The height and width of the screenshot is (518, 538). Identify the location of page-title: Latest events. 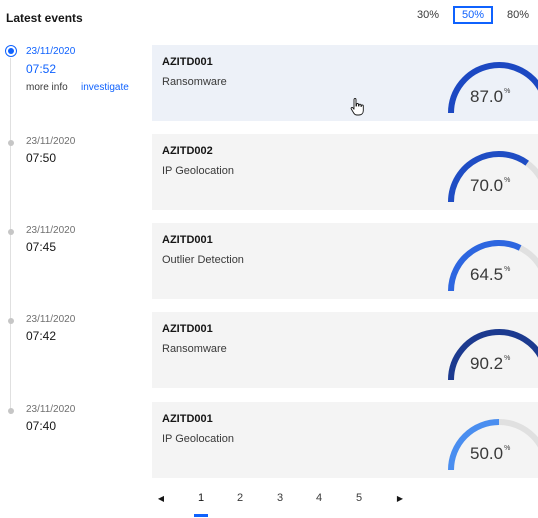
(44, 18).